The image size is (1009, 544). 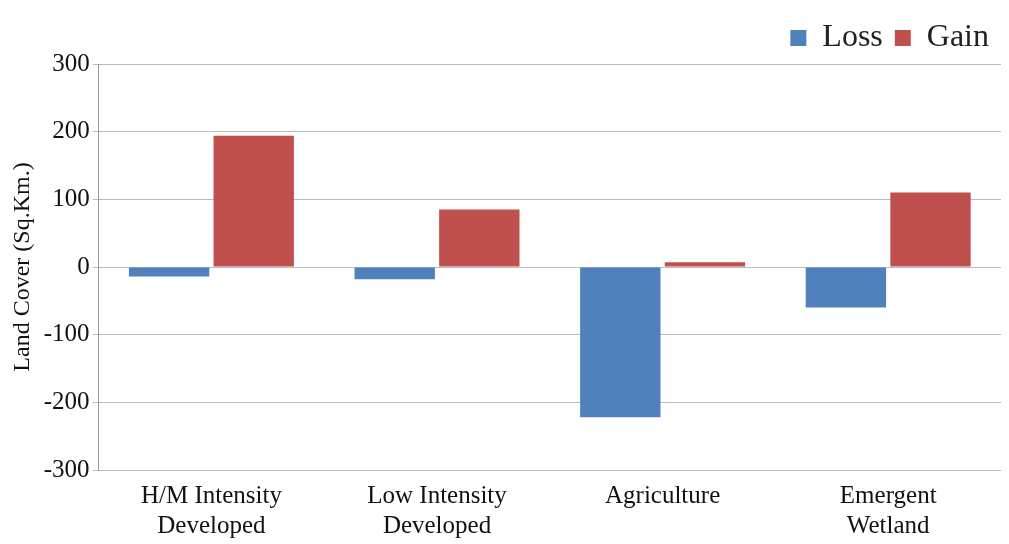 What do you see at coordinates (957, 35) in the screenshot?
I see `legend-label: Gain` at bounding box center [957, 35].